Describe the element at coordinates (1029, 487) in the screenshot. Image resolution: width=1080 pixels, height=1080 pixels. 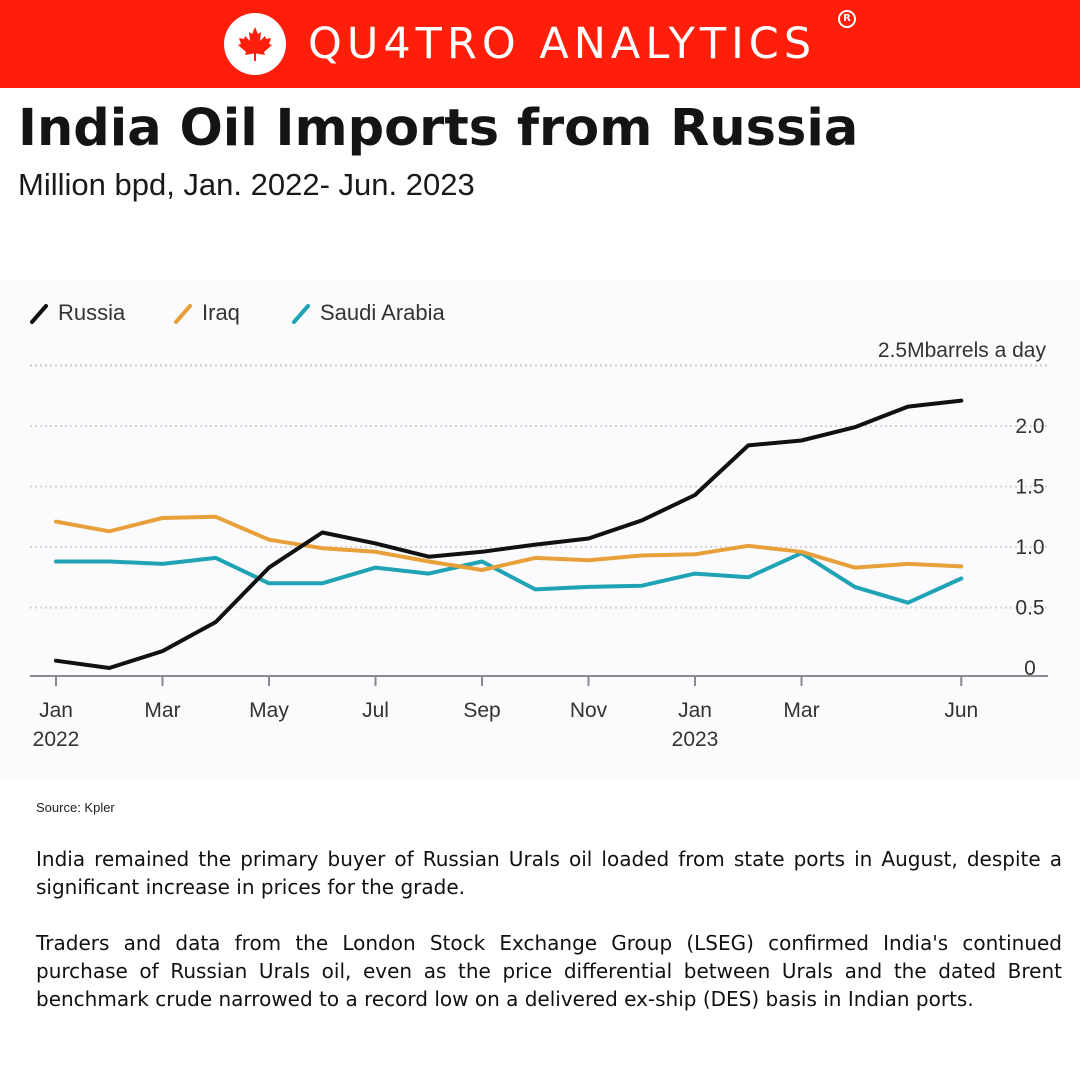
I see `y-tick-label: 1.5` at that location.